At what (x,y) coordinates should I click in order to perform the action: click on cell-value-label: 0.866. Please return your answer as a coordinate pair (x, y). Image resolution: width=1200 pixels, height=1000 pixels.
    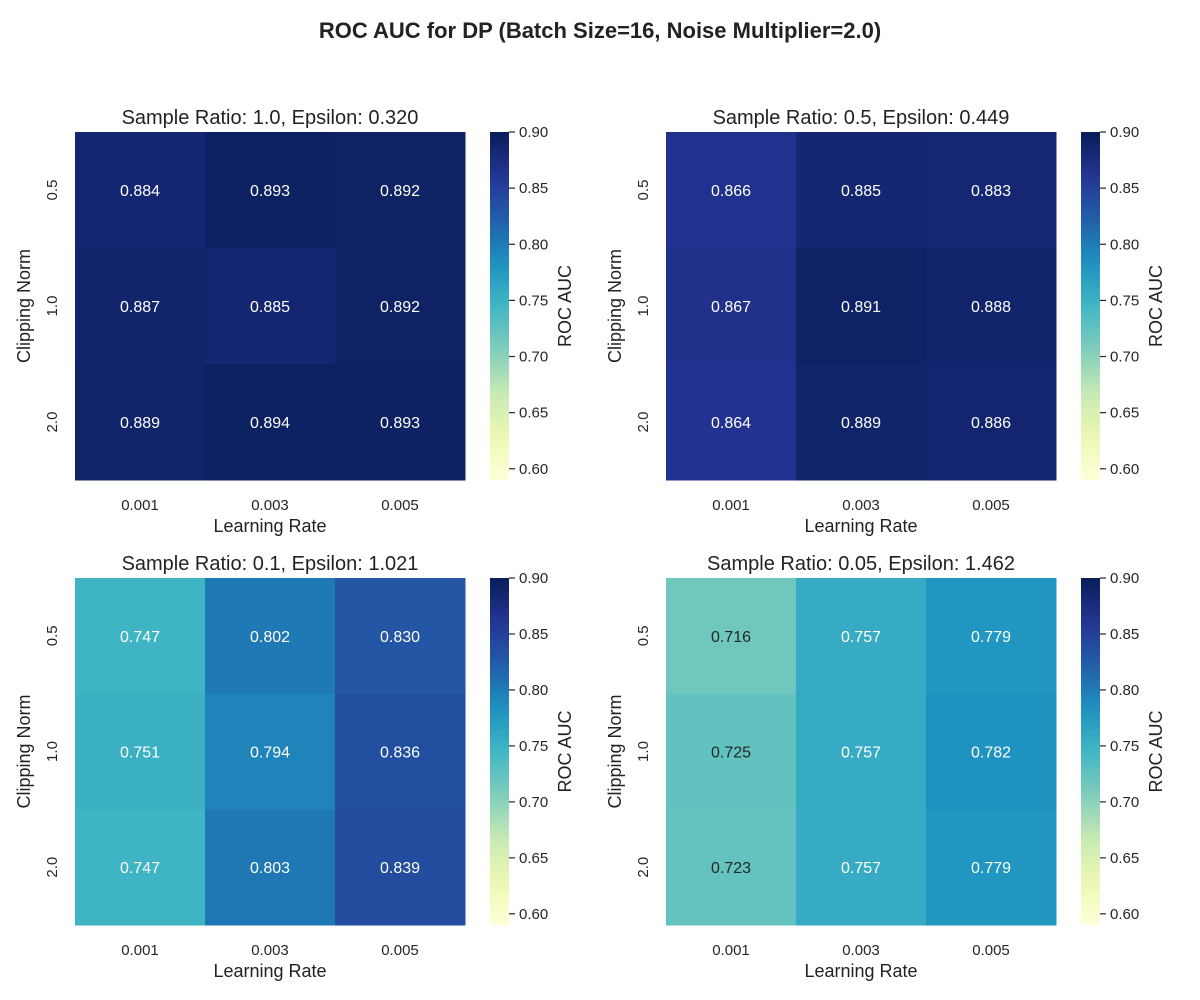
    Looking at the image, I should click on (731, 191).